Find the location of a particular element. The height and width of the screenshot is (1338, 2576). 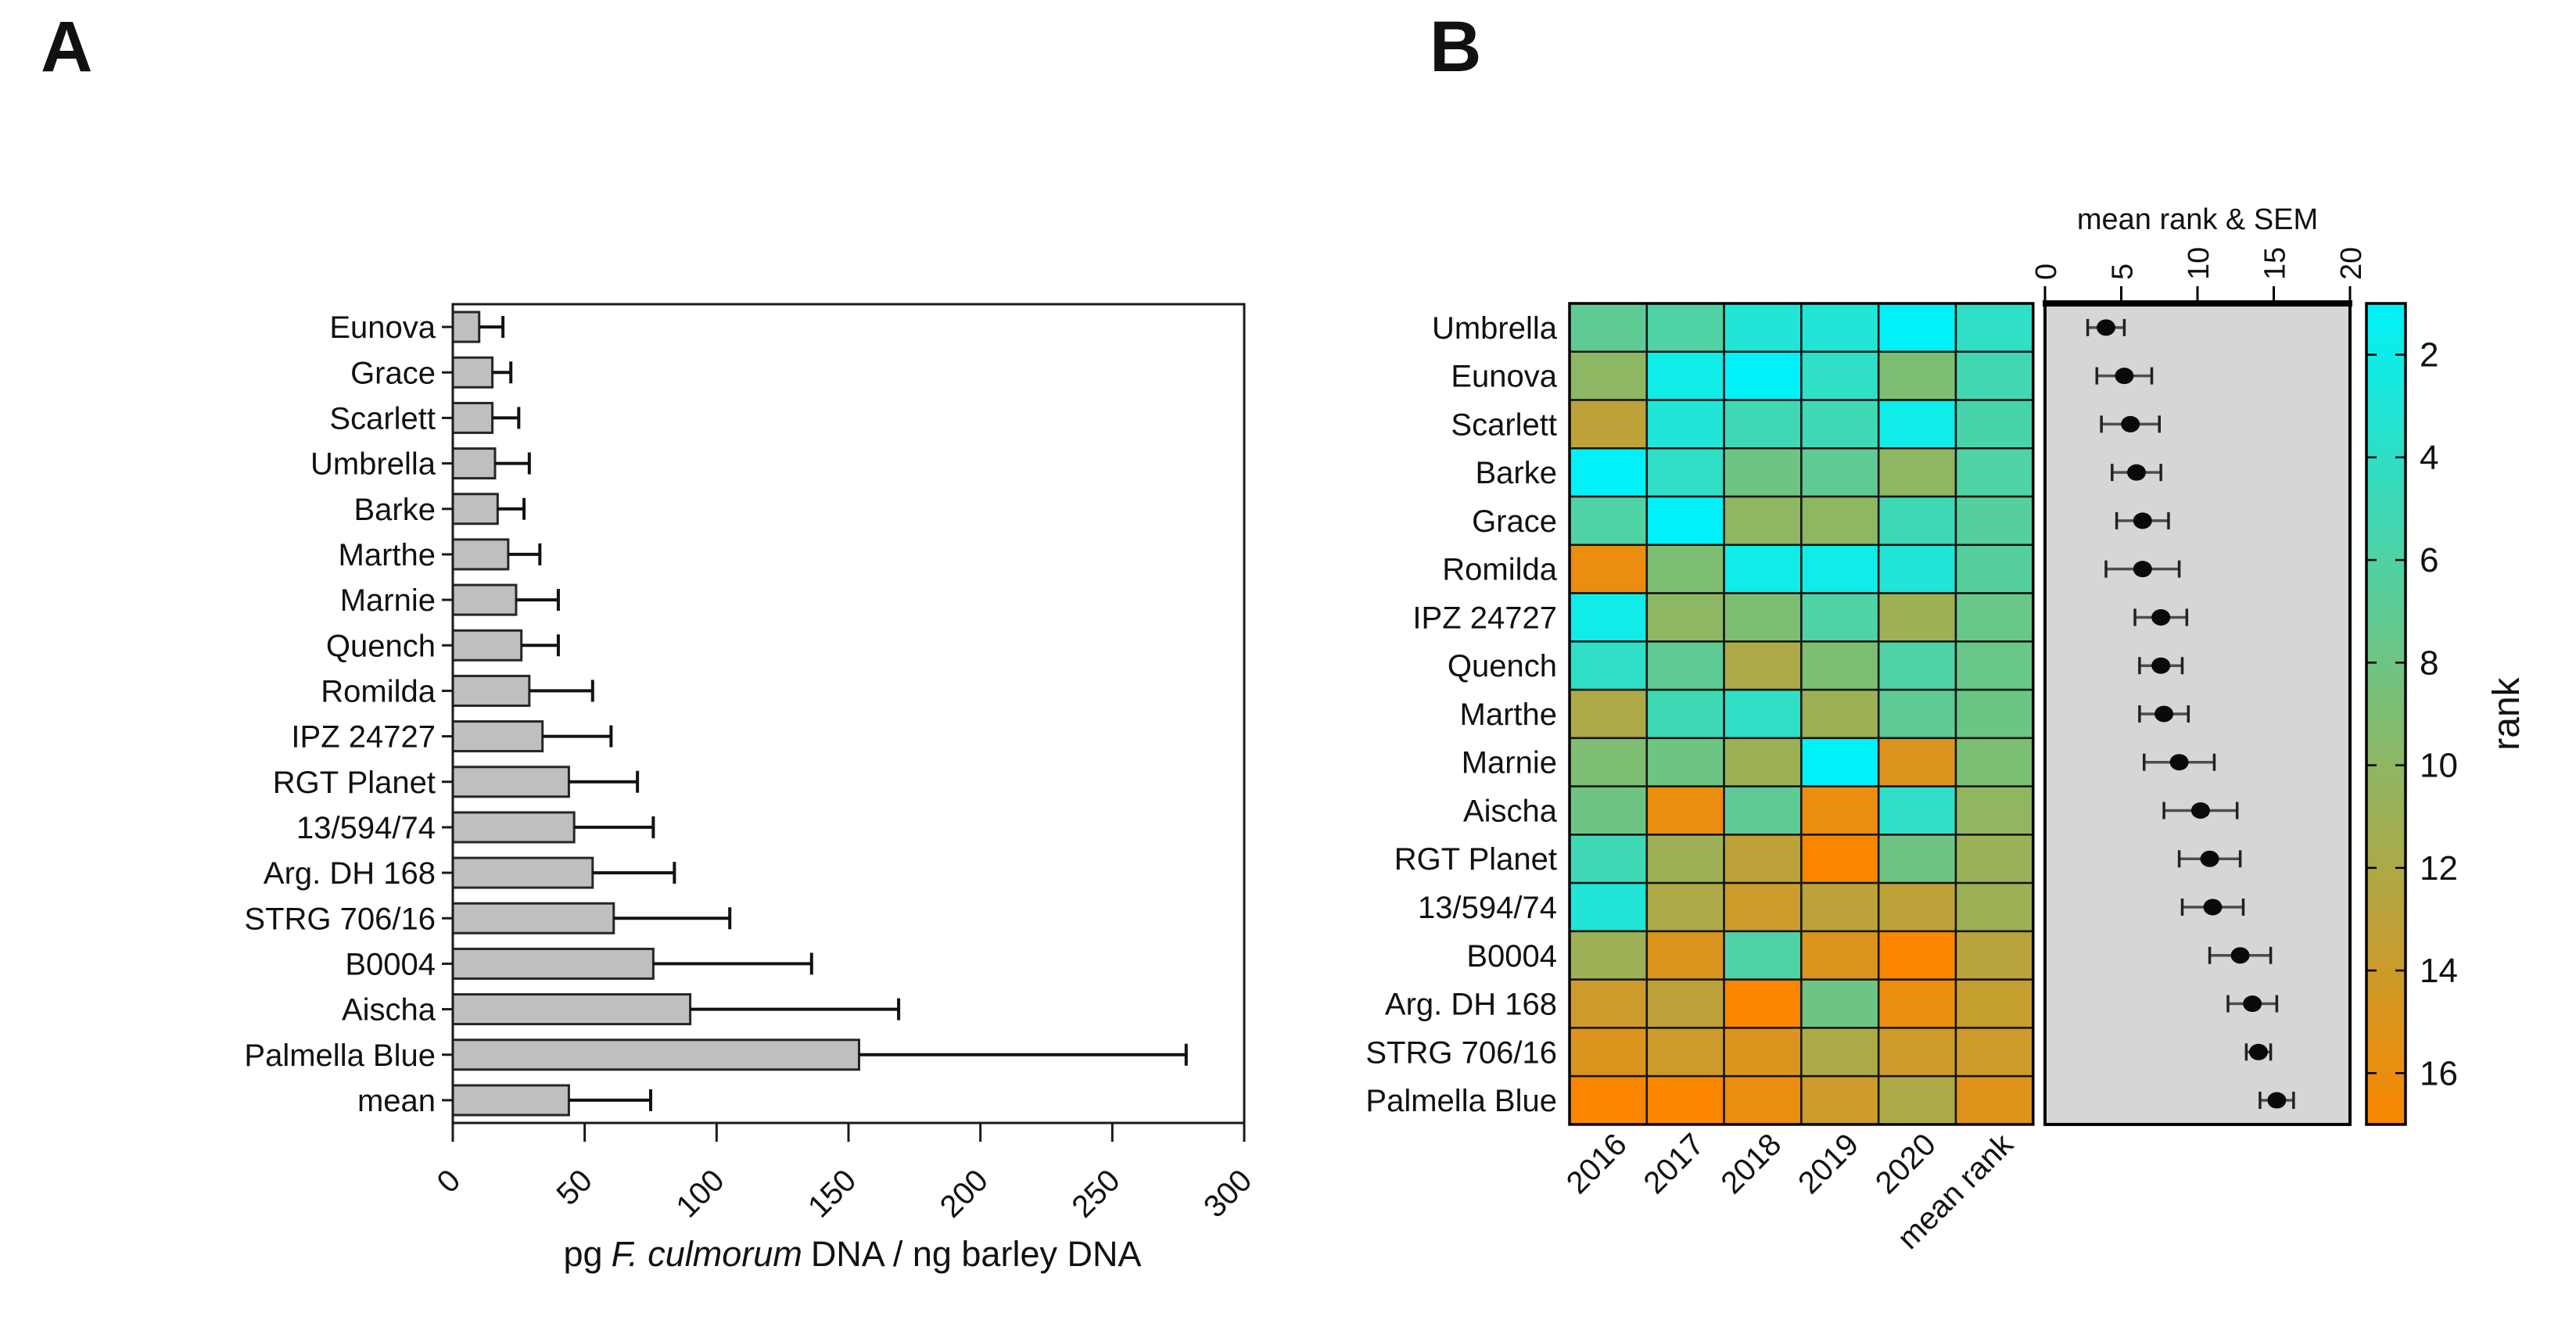

dotplot-tick-label: 0 is located at coordinates (2046, 272).